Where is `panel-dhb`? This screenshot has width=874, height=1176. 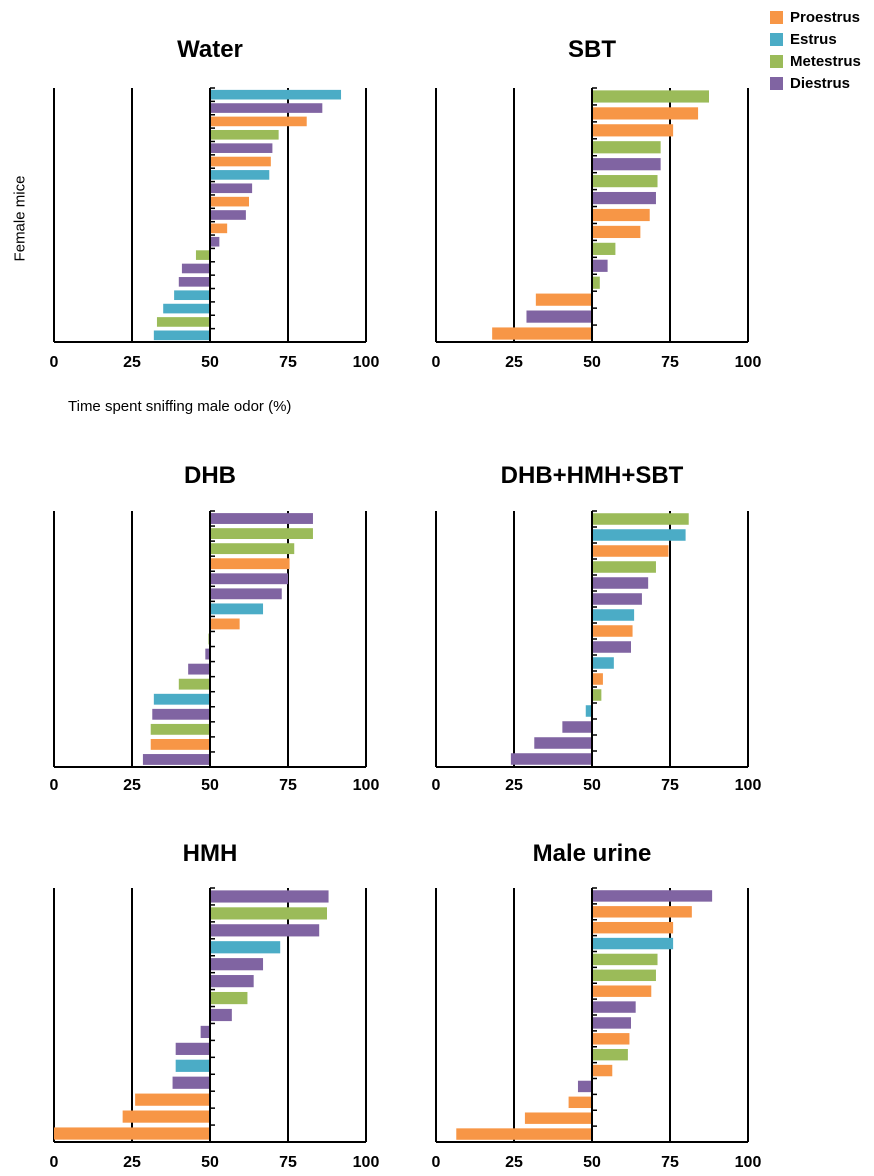
panel-dhb is located at coordinates (210, 639).